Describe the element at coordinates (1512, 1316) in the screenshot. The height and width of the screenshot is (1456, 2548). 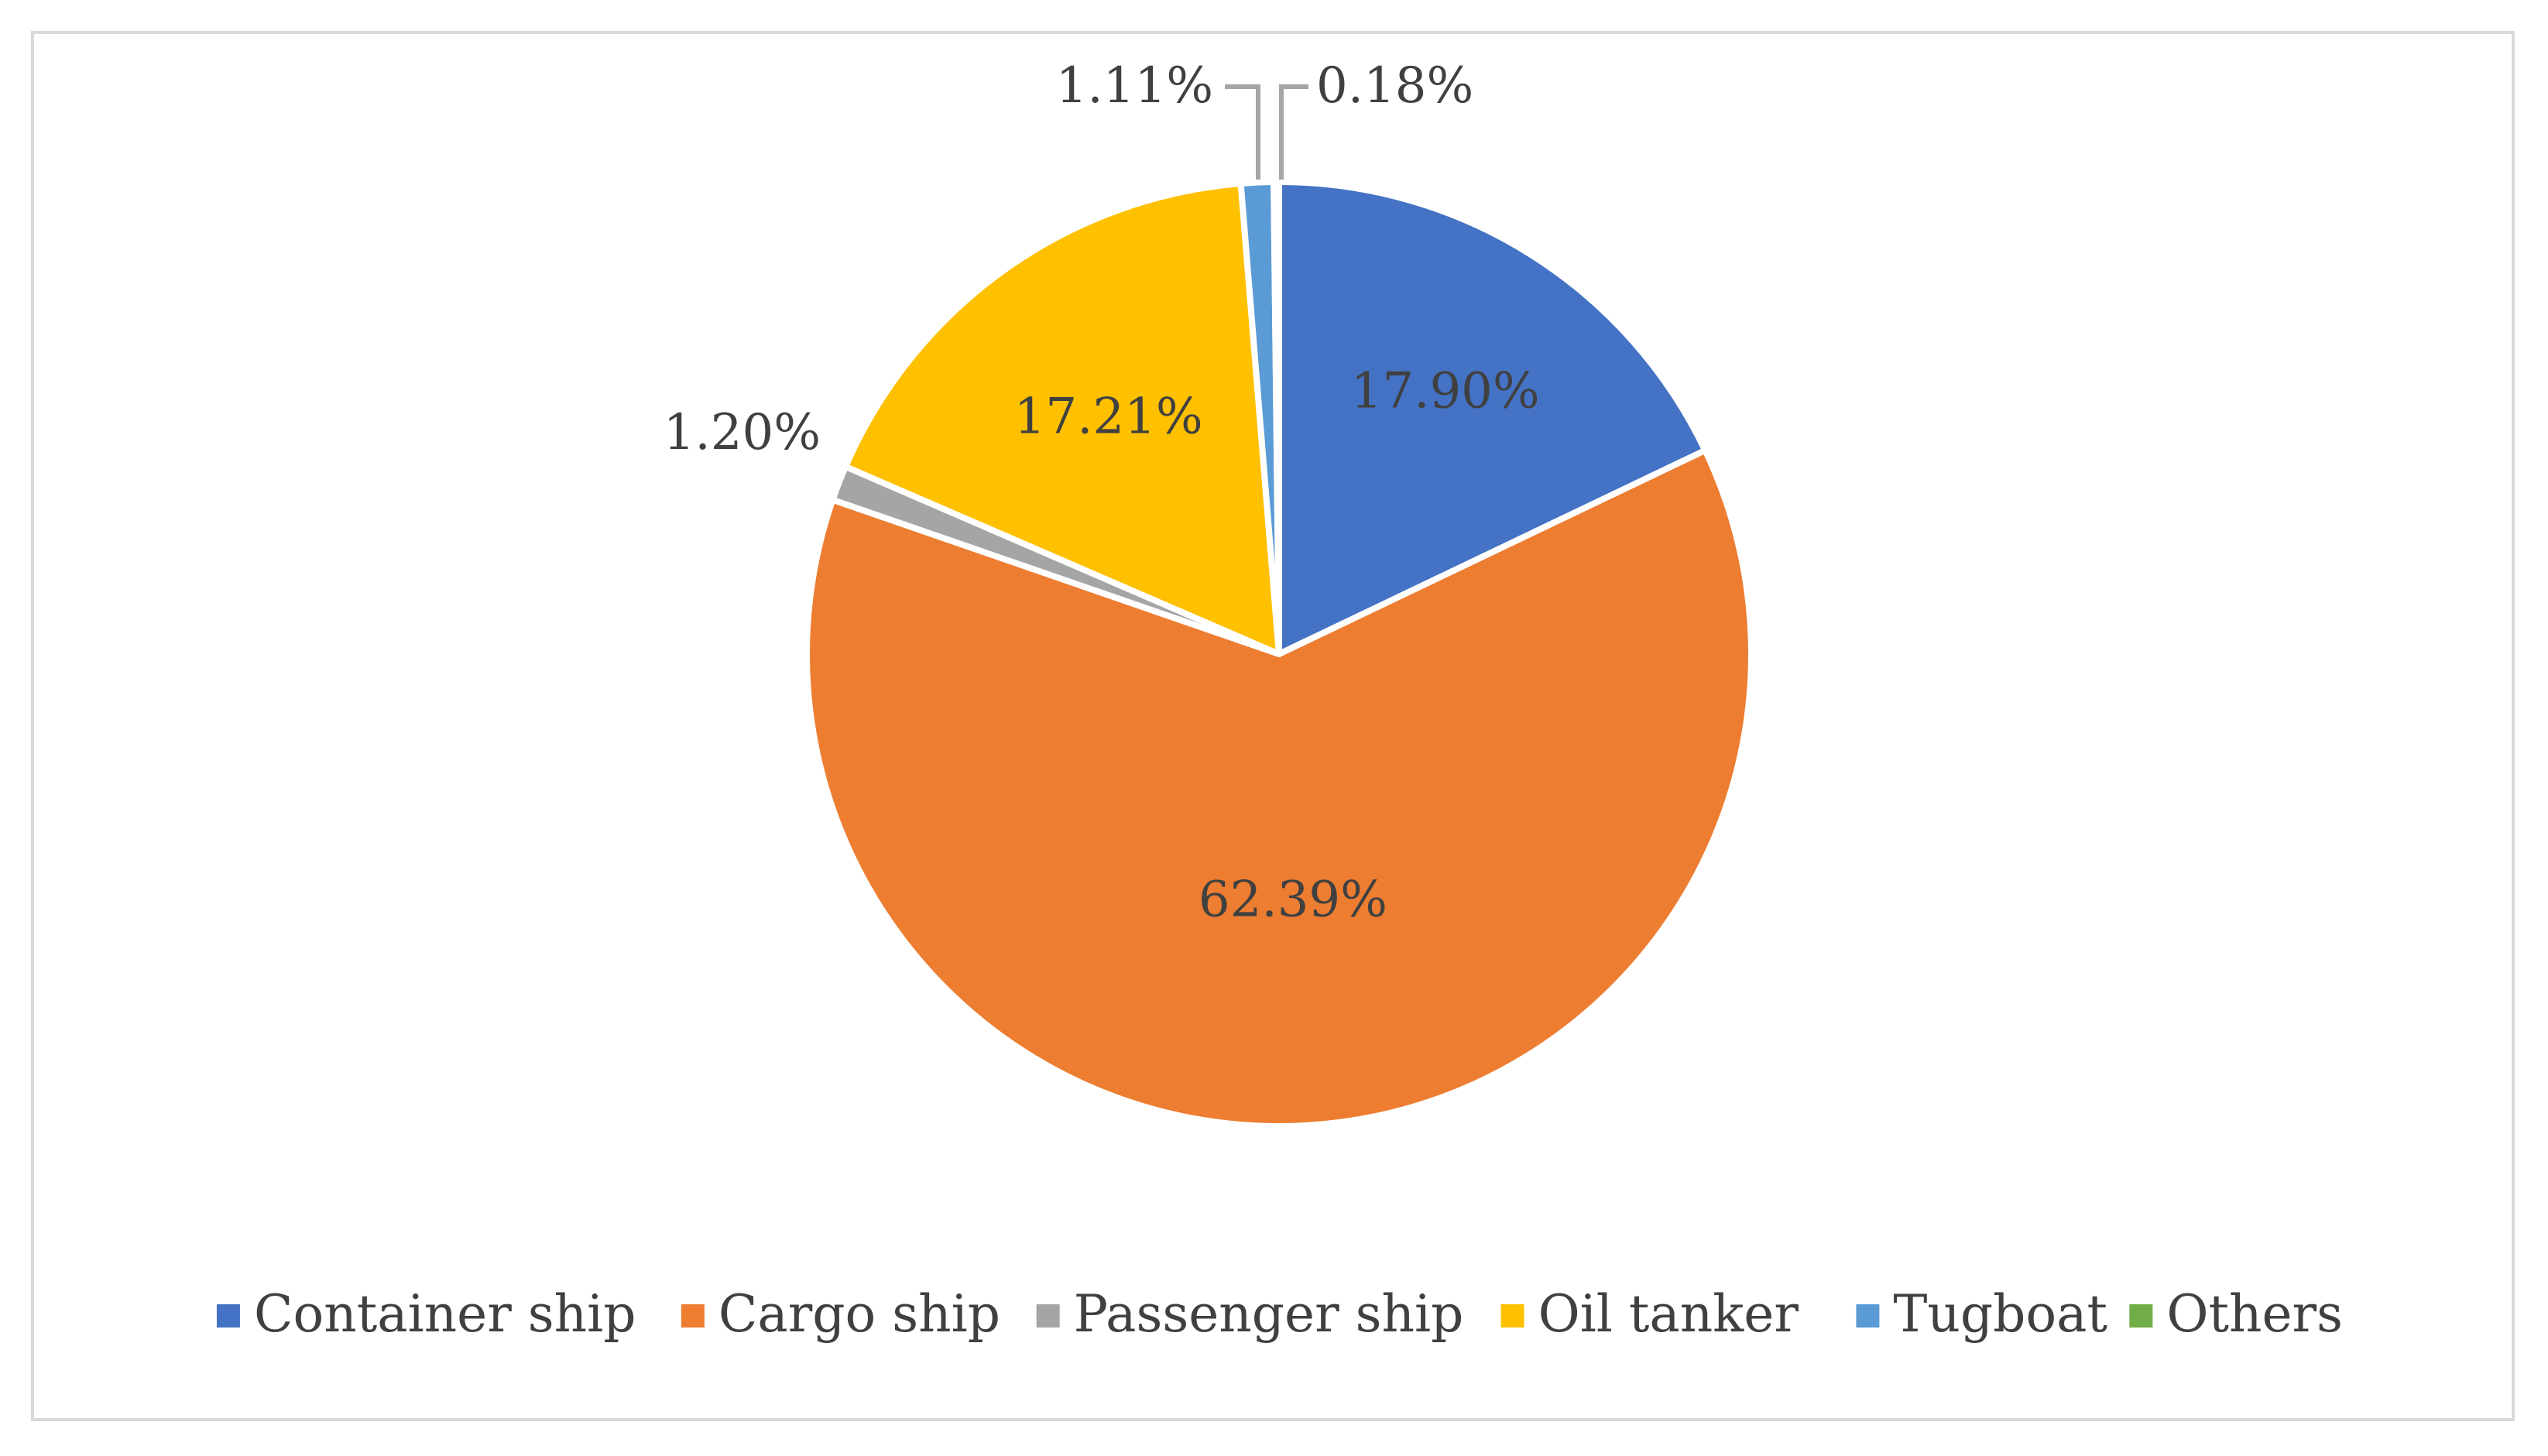
I see `legend-marker-oil-tanker` at that location.